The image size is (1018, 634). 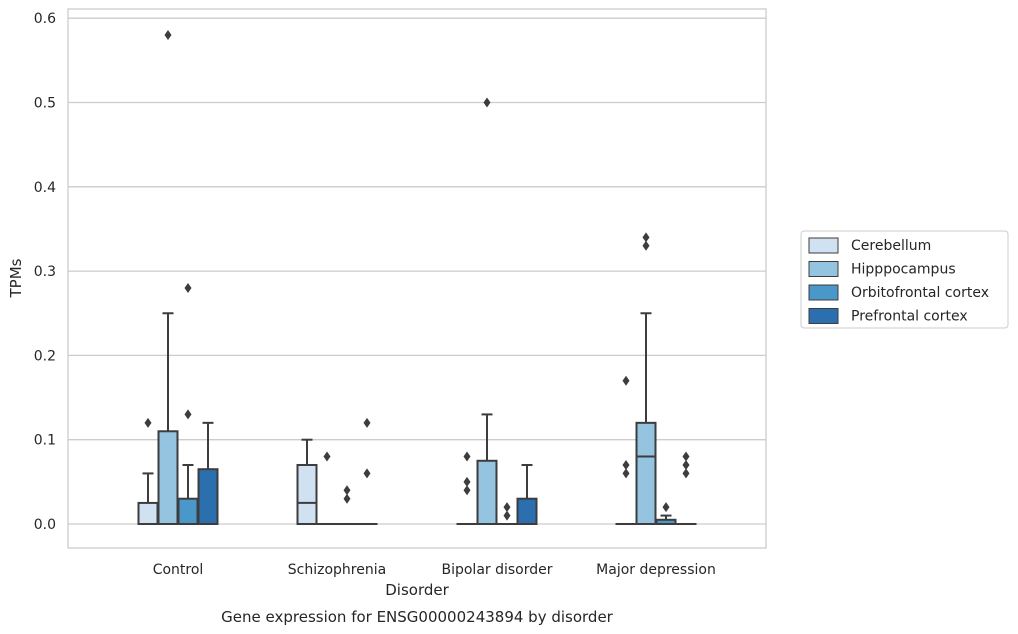 I want to click on x-tick-label: Schizophrenia, so click(x=337, y=570).